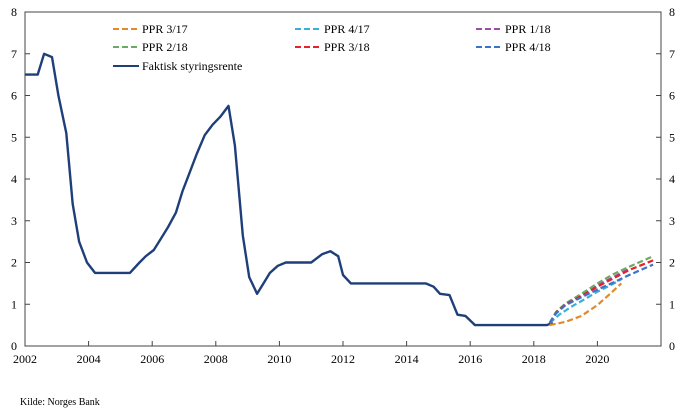 The height and width of the screenshot is (415, 682). Describe the element at coordinates (165, 47) in the screenshot. I see `legend-label: PPR 2/18` at that location.